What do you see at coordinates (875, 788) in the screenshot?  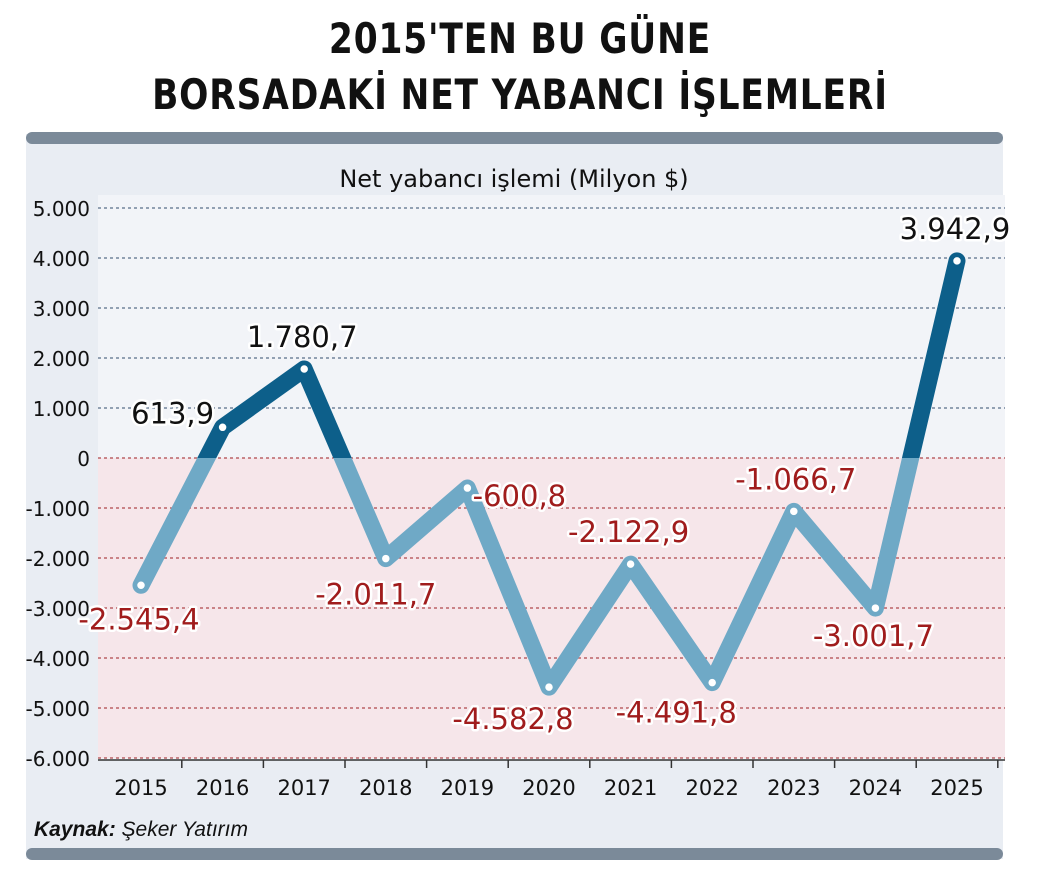 I see `x-tick-label: 2024` at bounding box center [875, 788].